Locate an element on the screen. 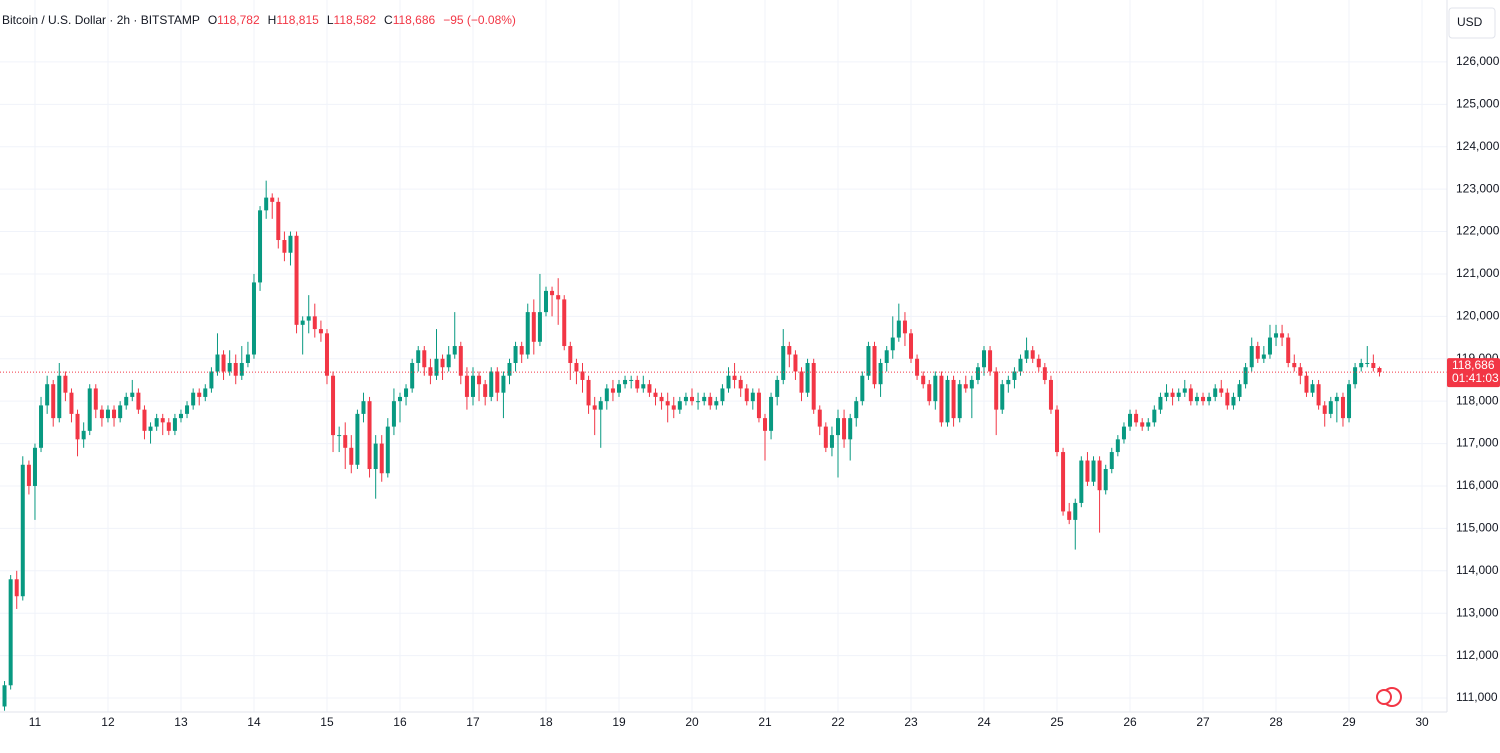  legend-key: C is located at coordinates (388, 20).